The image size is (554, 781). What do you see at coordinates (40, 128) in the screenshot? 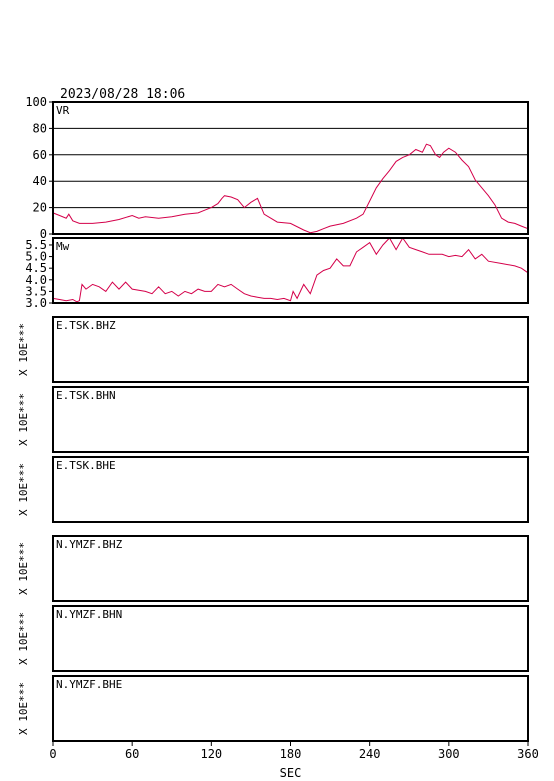
I see `y-tick-label: 80` at bounding box center [40, 128].